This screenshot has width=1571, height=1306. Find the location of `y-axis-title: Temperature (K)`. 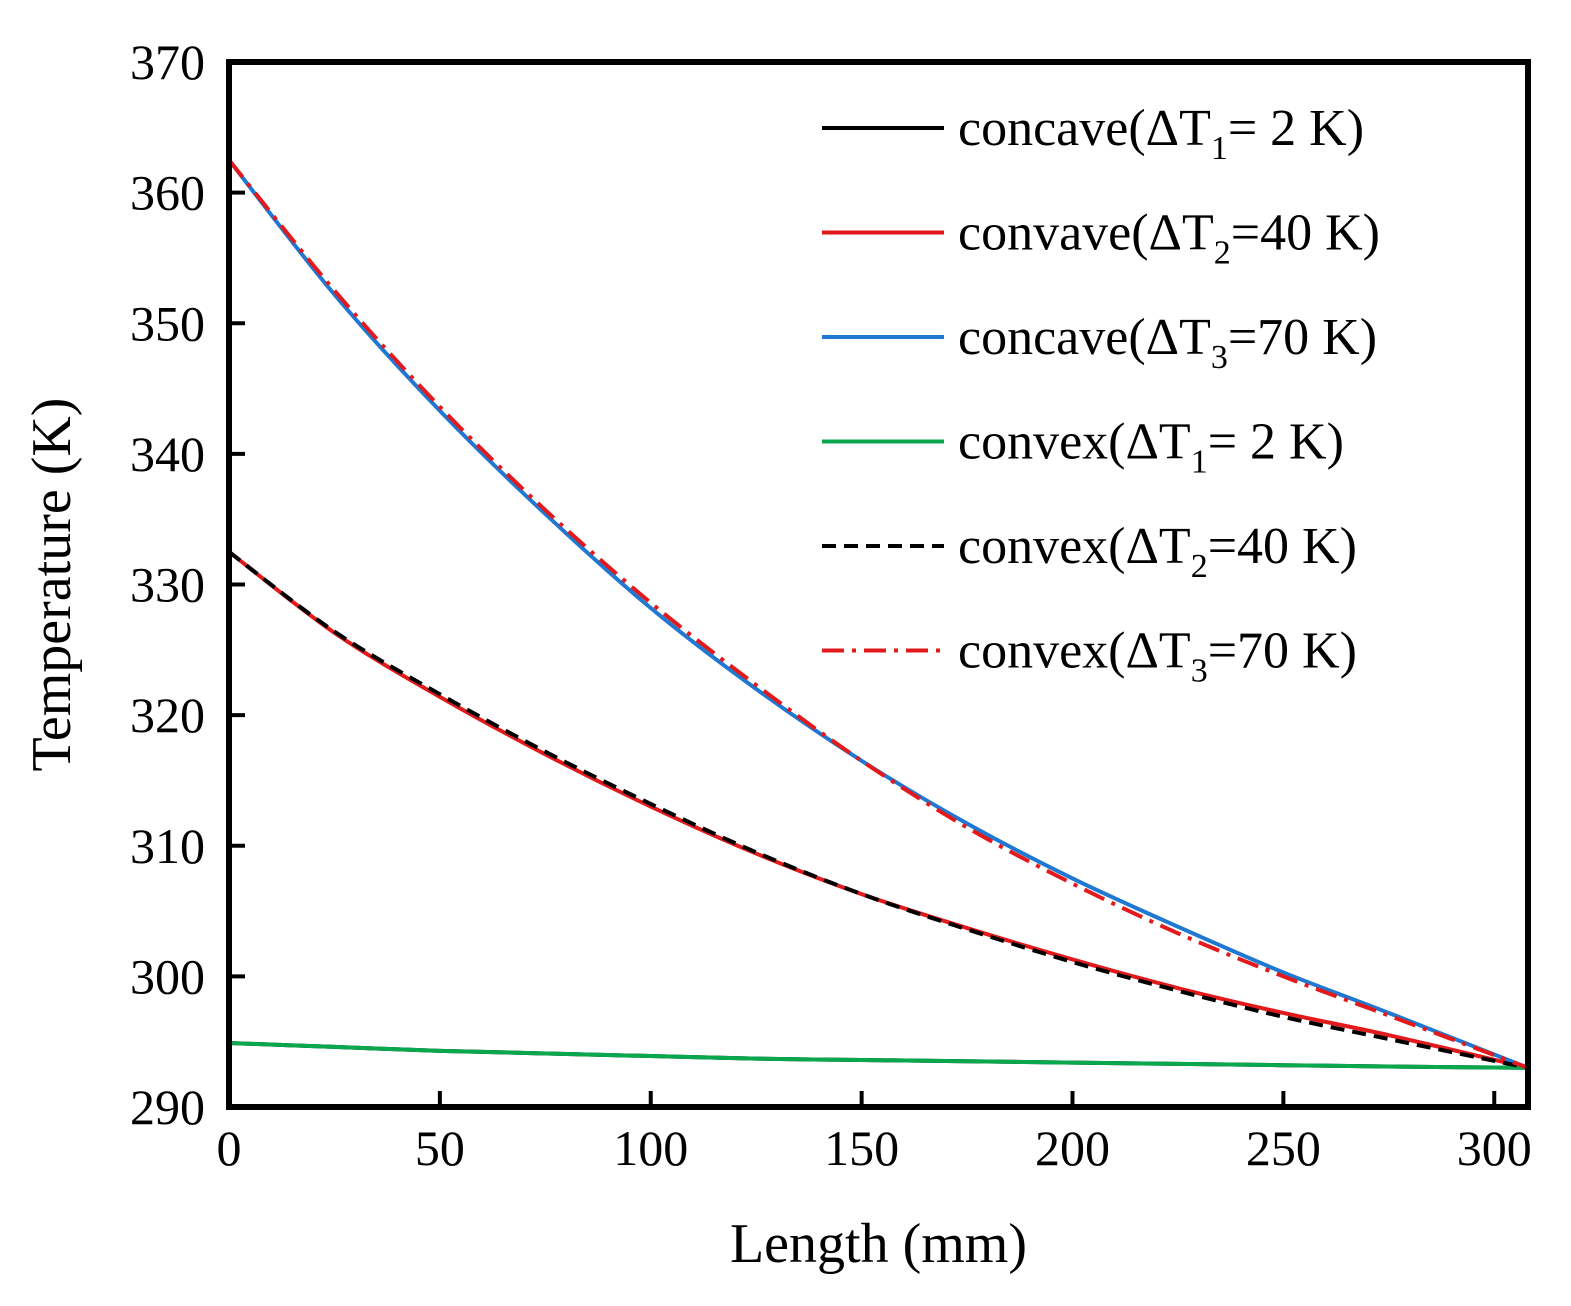

y-axis-title: Temperature (K) is located at coordinates (52, 585).